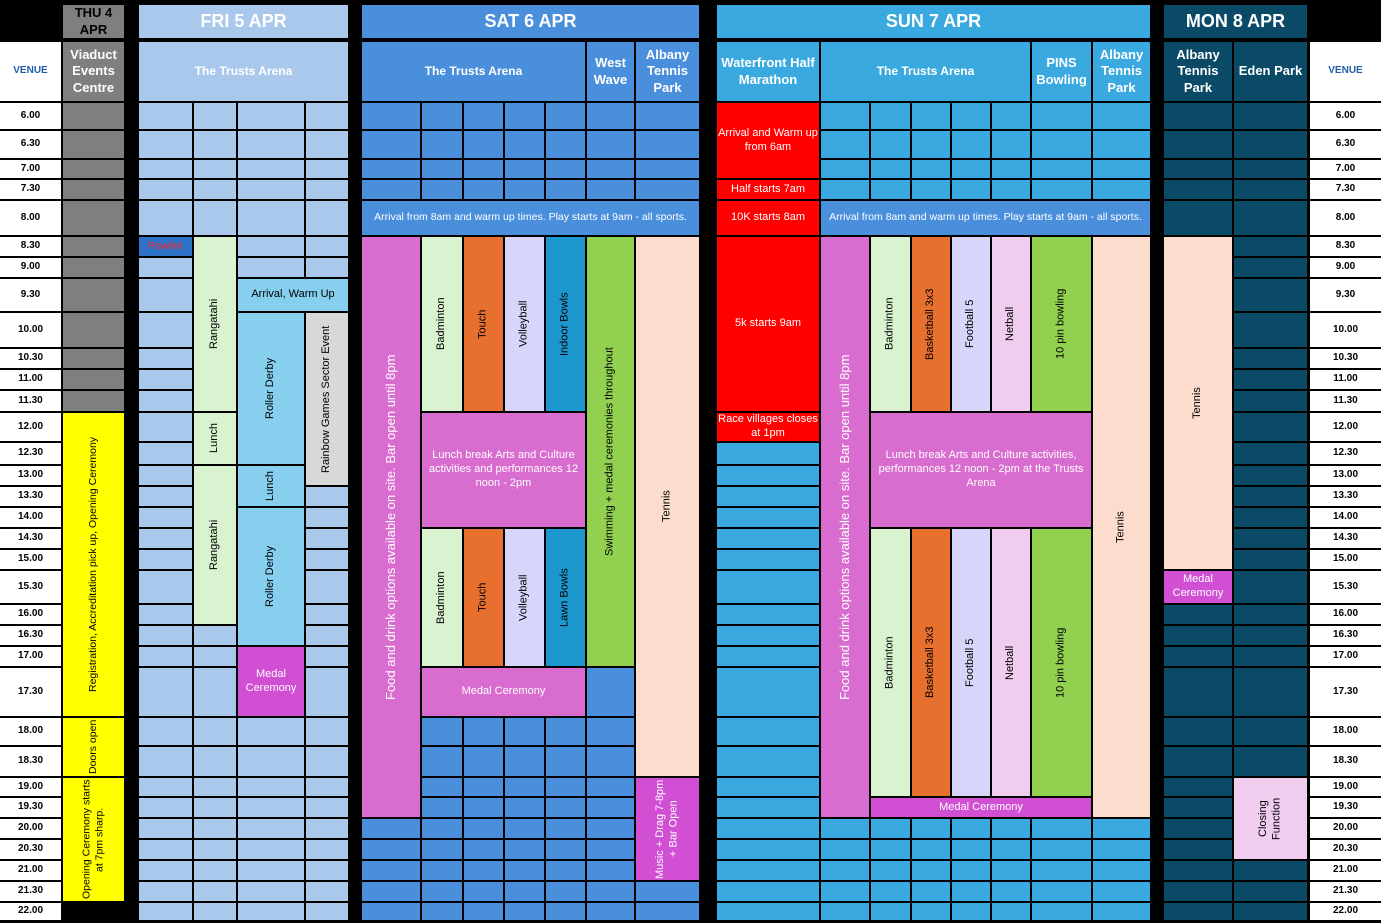 The image size is (1381, 923). Describe the element at coordinates (214, 545) in the screenshot. I see `fri-rangatahi-2-label: Rangatahi` at that location.